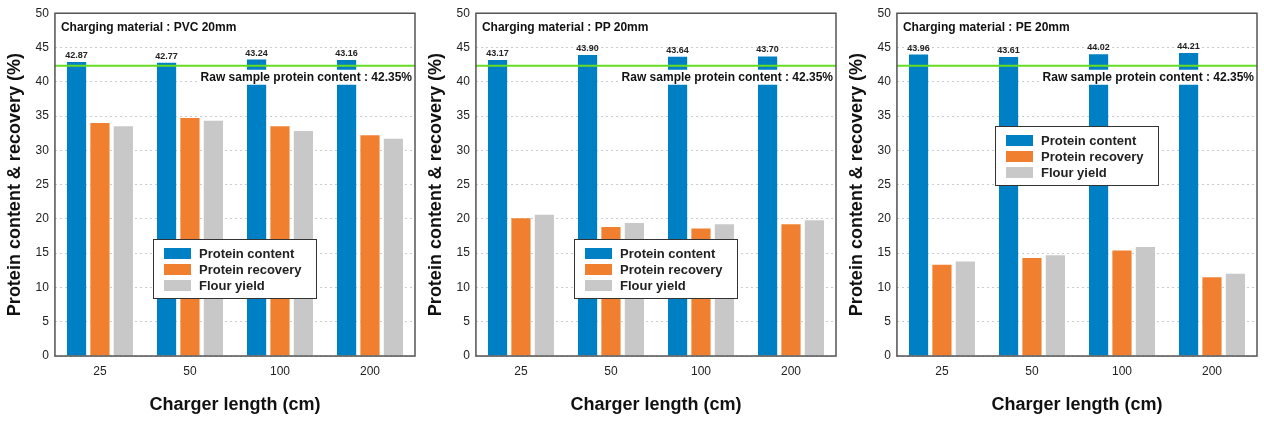  Describe the element at coordinates (166, 55) in the screenshot. I see `data-label: 42.77` at that location.